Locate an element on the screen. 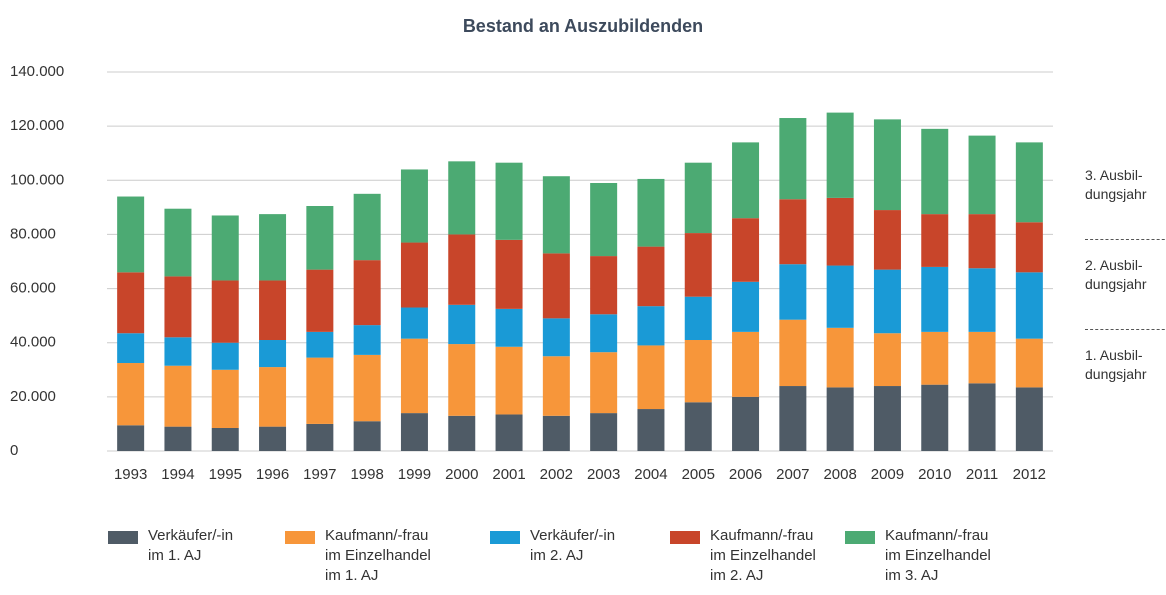 The height and width of the screenshot is (595, 1166). y-tick-label: 40.000 is located at coordinates (33, 342).